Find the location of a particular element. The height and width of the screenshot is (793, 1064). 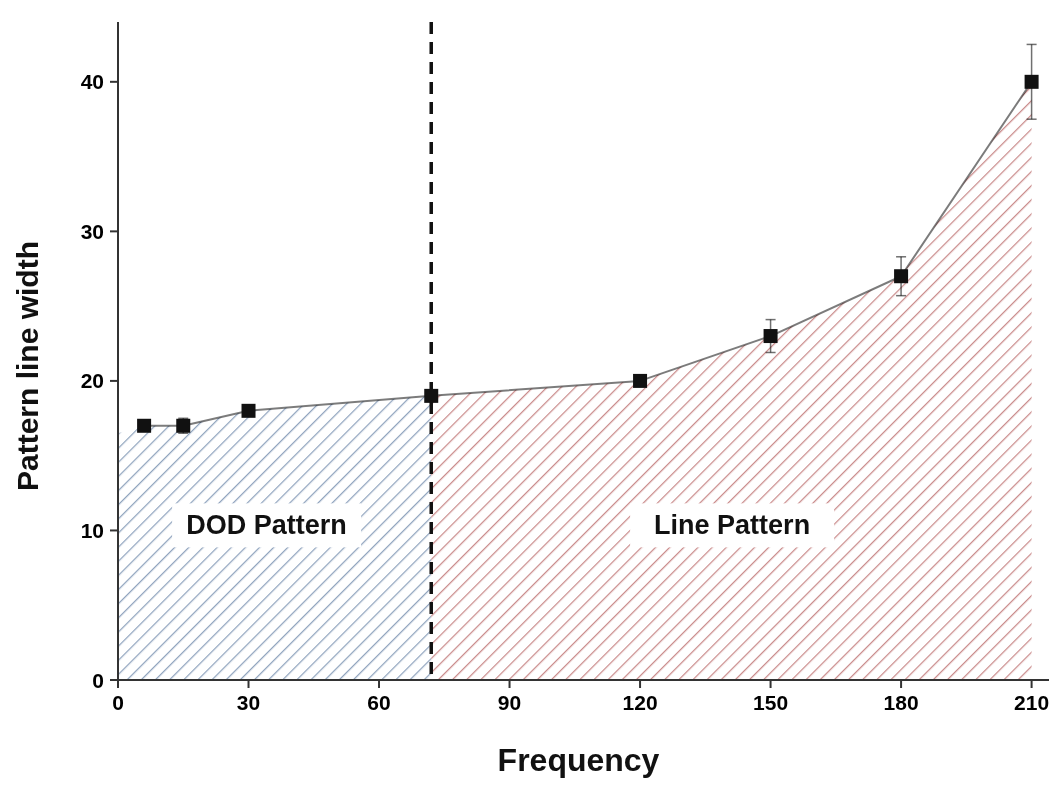

x-tick-label: 150 is located at coordinates (771, 702).